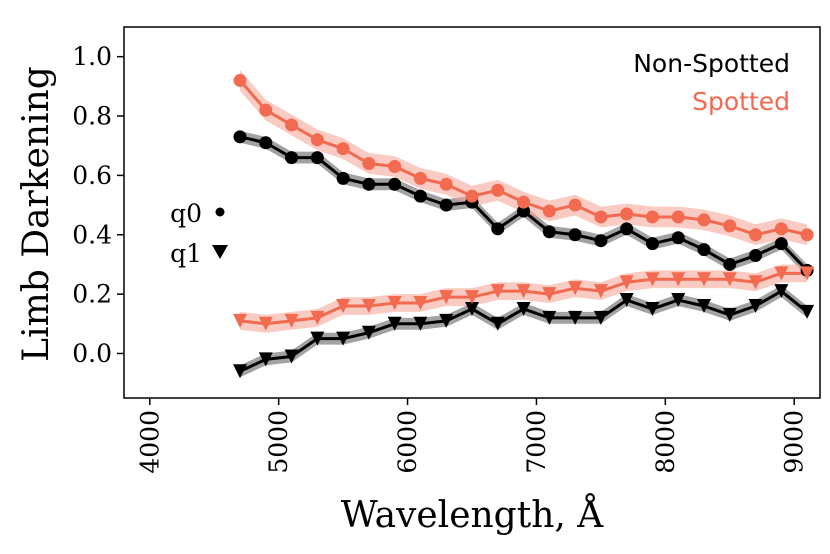 This screenshot has height=554, width=830. I want to click on x-tick-label-1: 5000, so click(278, 442).